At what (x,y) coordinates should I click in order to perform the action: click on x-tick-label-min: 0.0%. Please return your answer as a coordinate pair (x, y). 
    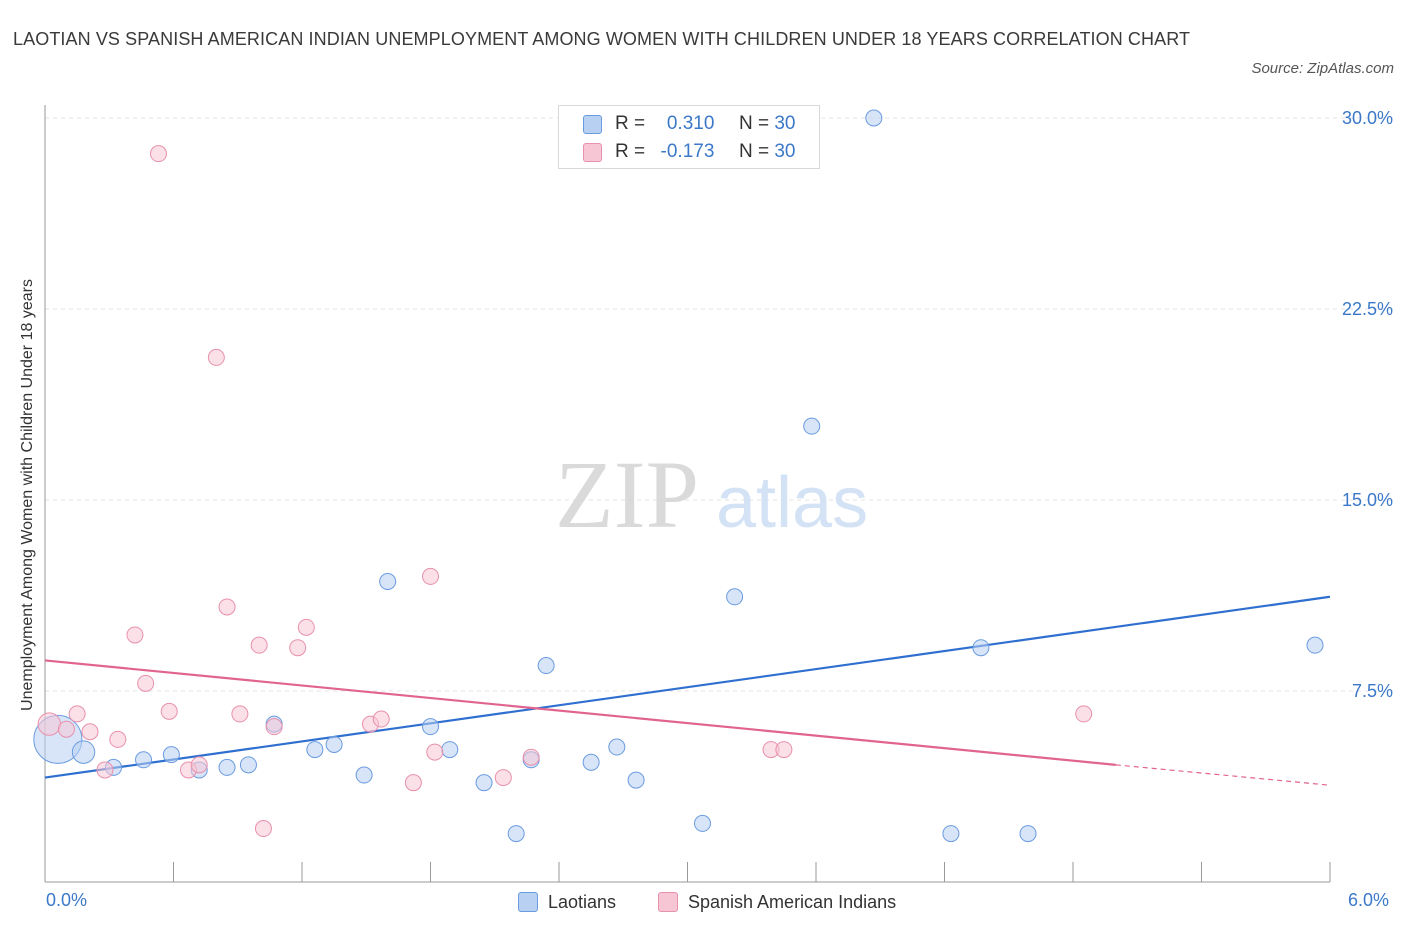
    Looking at the image, I should click on (67, 900).